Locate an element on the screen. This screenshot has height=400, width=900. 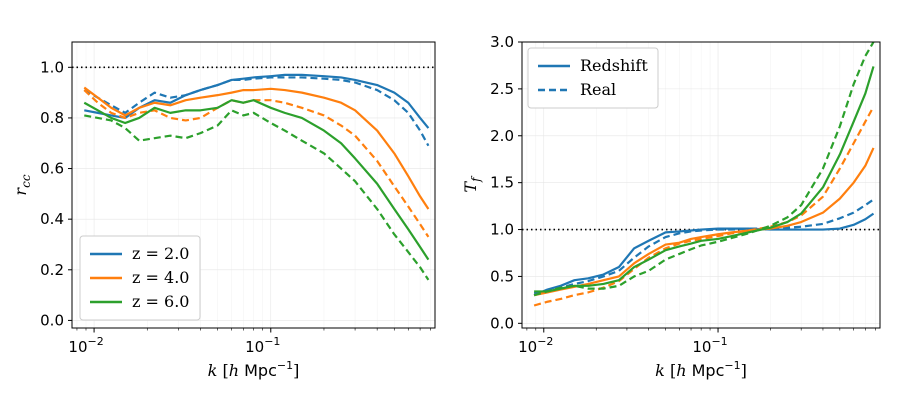
y-tick-label: 0.5 is located at coordinates (502, 276).